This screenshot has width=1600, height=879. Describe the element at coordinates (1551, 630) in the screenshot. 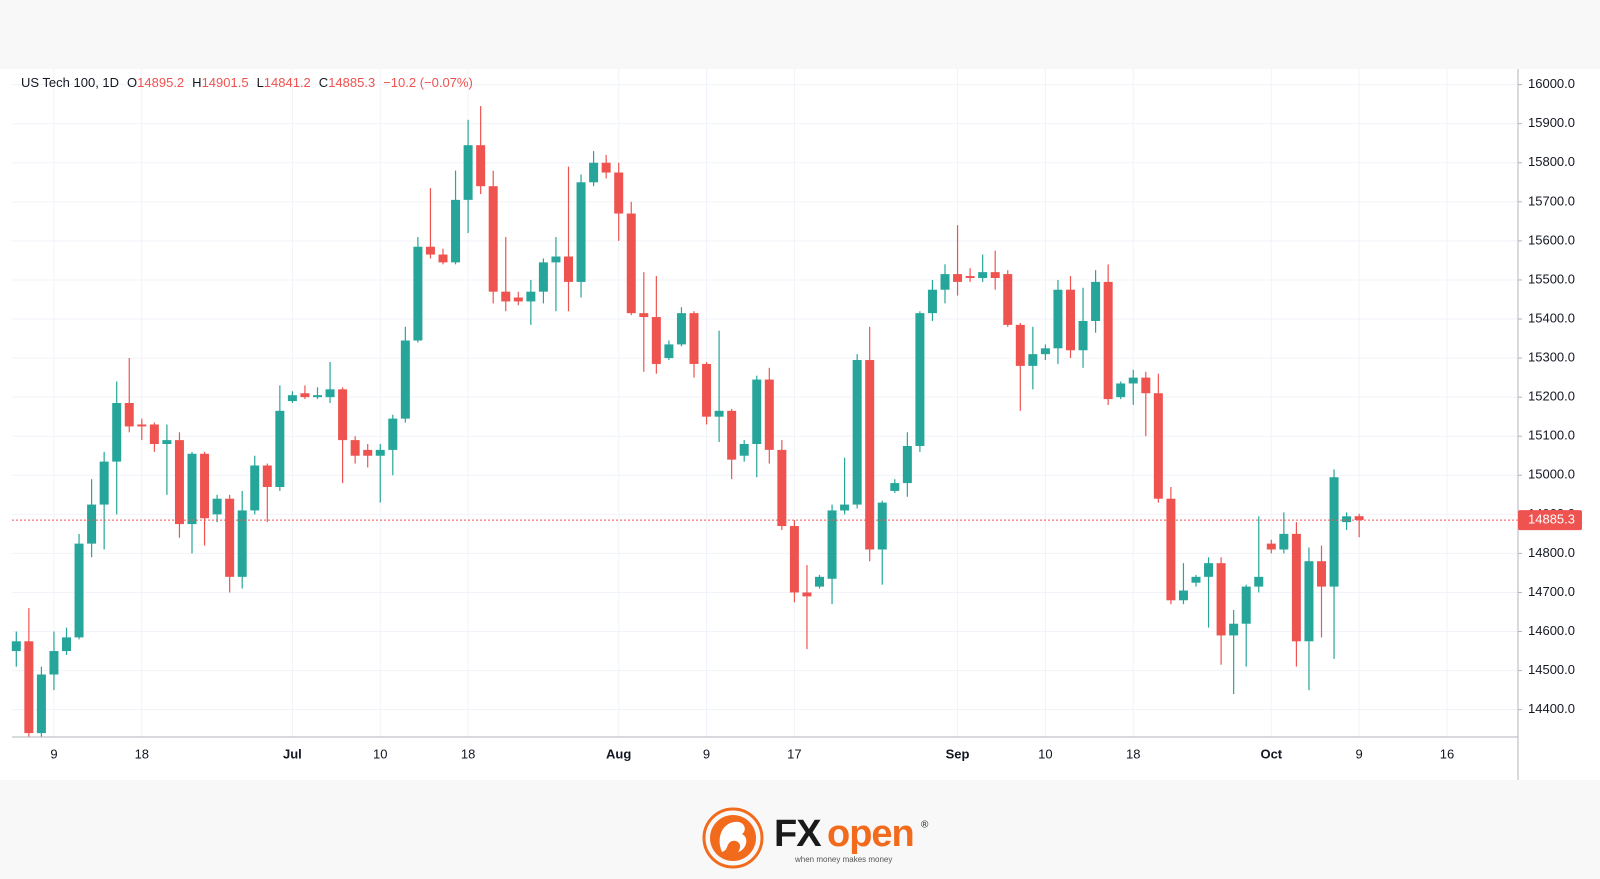

I see `y-tick-label: 14600.0` at that location.